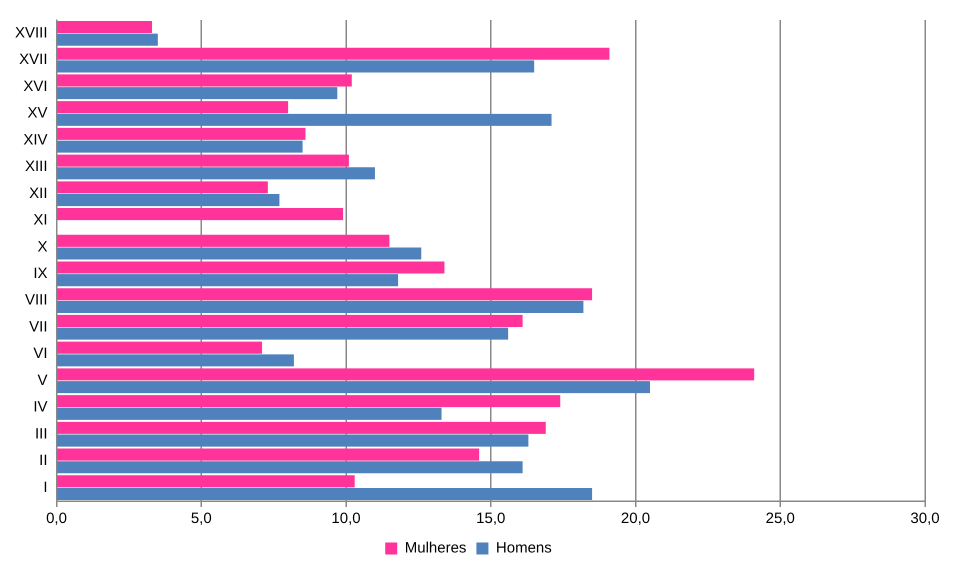 This screenshot has width=953, height=574. Describe the element at coordinates (42, 380) in the screenshot. I see `y-tick-label: V` at that location.